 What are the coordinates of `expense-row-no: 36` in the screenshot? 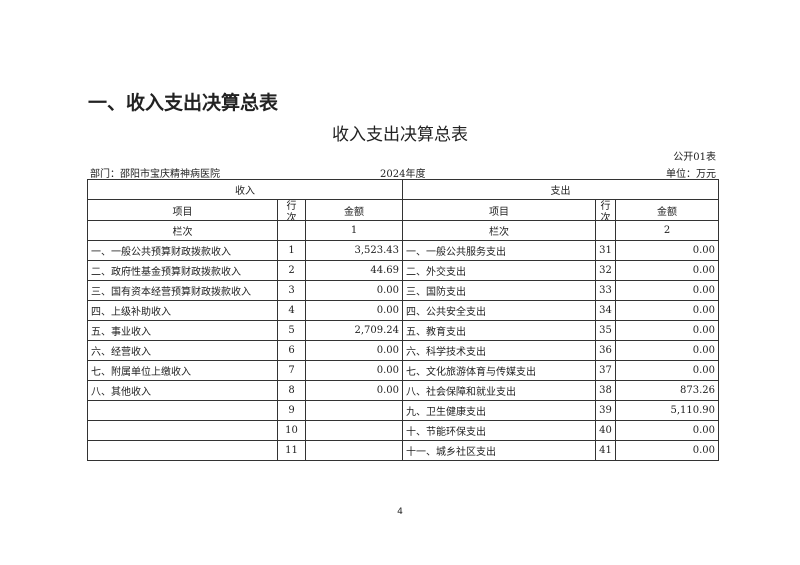 It's located at (605, 350).